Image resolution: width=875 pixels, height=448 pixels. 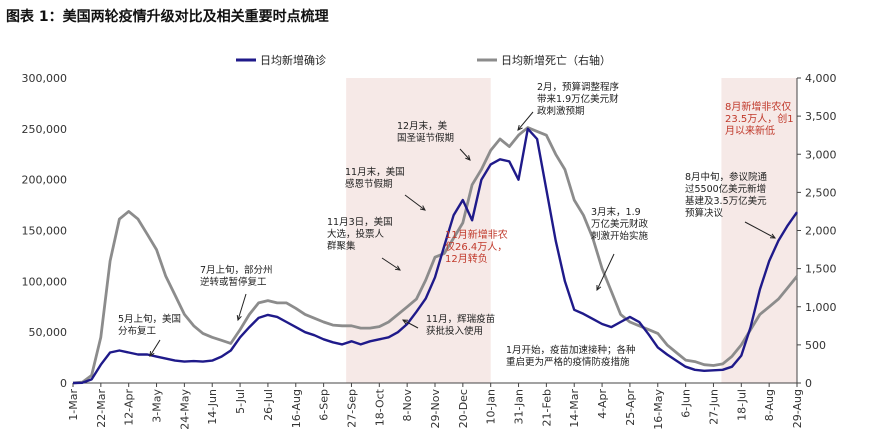 I want to click on annotation-arrowhead-thanks, so click(x=422, y=208).